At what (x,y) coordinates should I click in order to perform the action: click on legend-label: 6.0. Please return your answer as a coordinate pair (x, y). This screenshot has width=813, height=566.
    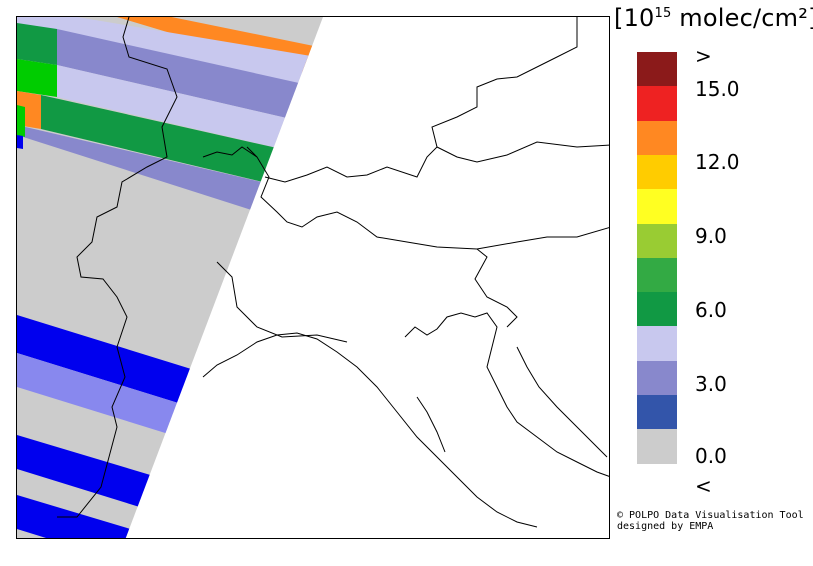
    Looking at the image, I should click on (711, 310).